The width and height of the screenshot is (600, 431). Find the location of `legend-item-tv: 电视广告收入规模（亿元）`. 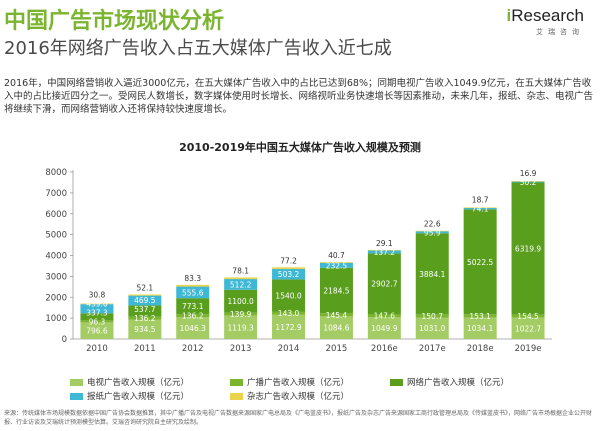

legend-item-tv: 电视广告收入规模（亿元） is located at coordinates (129, 382).